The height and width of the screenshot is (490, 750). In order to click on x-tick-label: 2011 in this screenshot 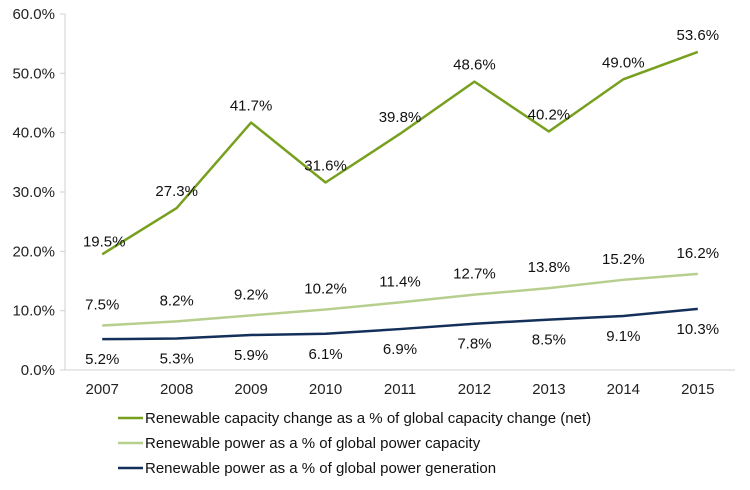, I will do `click(400, 389)`.